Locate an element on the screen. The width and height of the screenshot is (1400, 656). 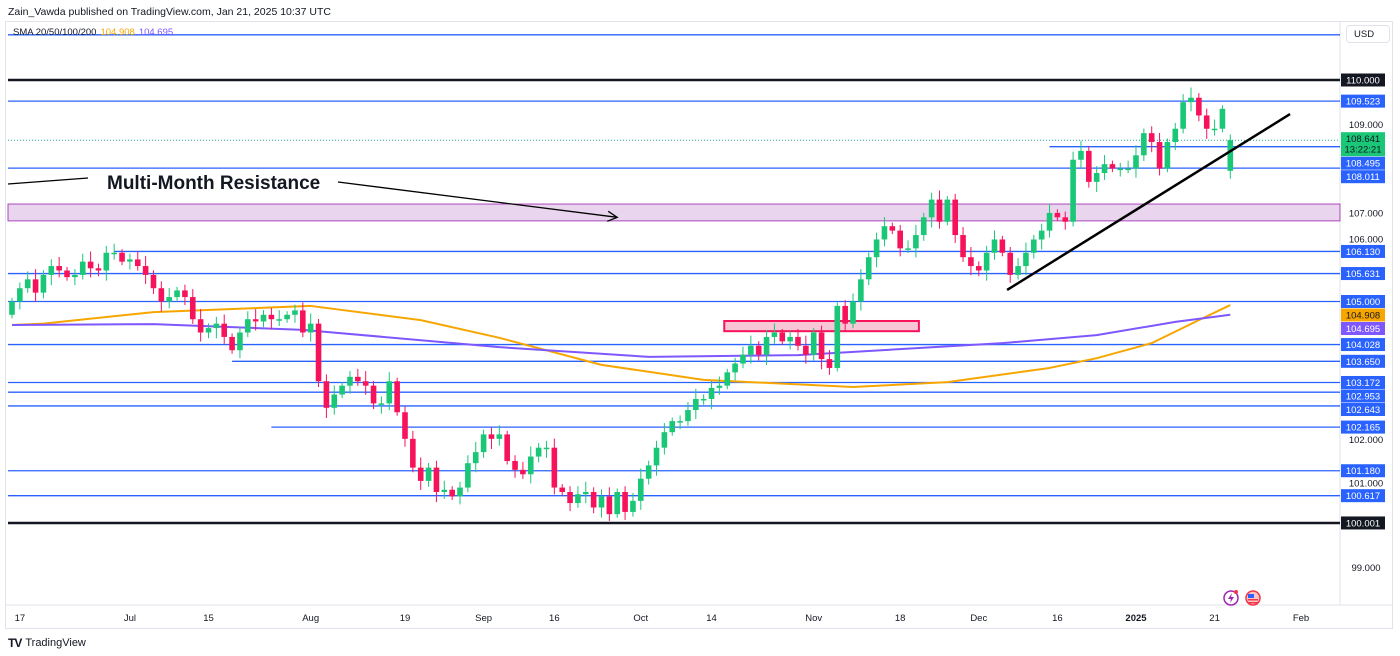
price-label: 102.165 is located at coordinates (1363, 428).